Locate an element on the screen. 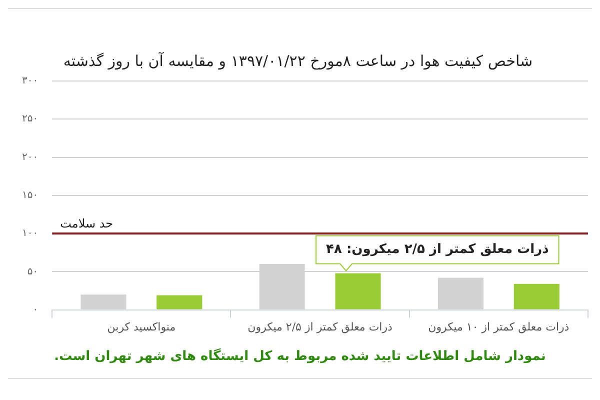 The height and width of the screenshot is (400, 600). ref-line-label: حد سلامت is located at coordinates (87, 223).